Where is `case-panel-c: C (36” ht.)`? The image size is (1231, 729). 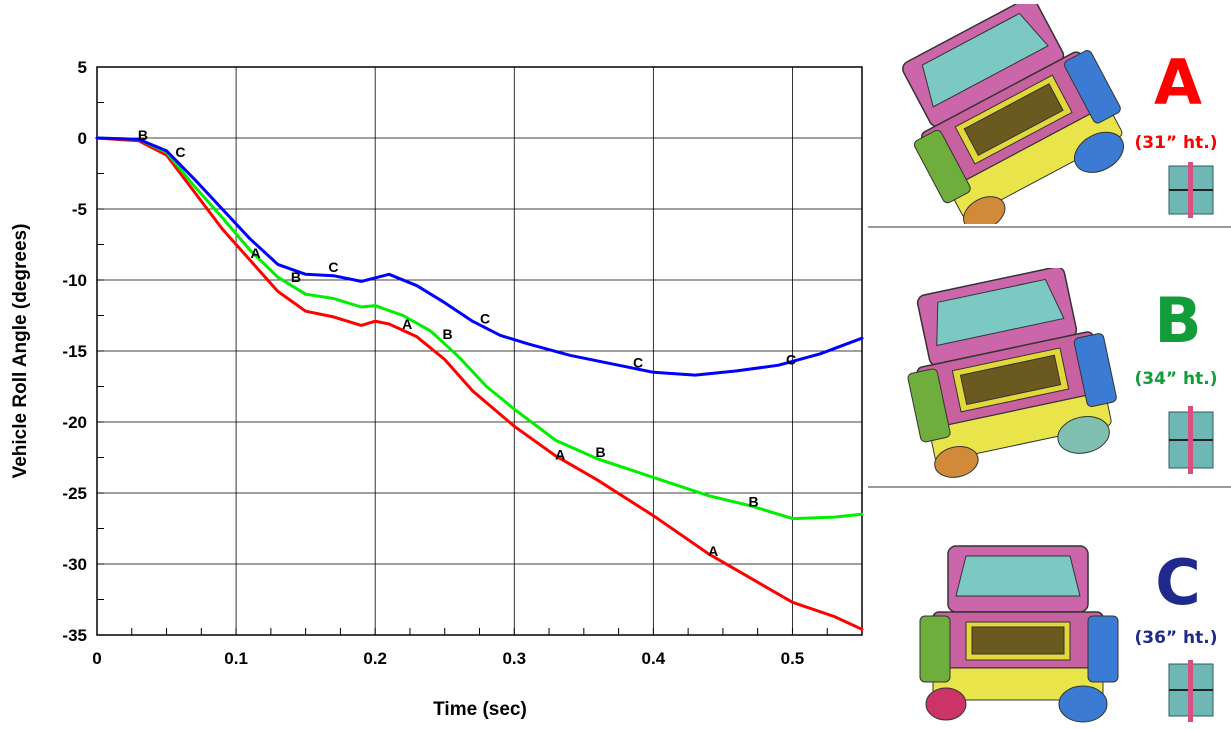 case-panel-c: C (36” ht.) is located at coordinates (1049, 608).